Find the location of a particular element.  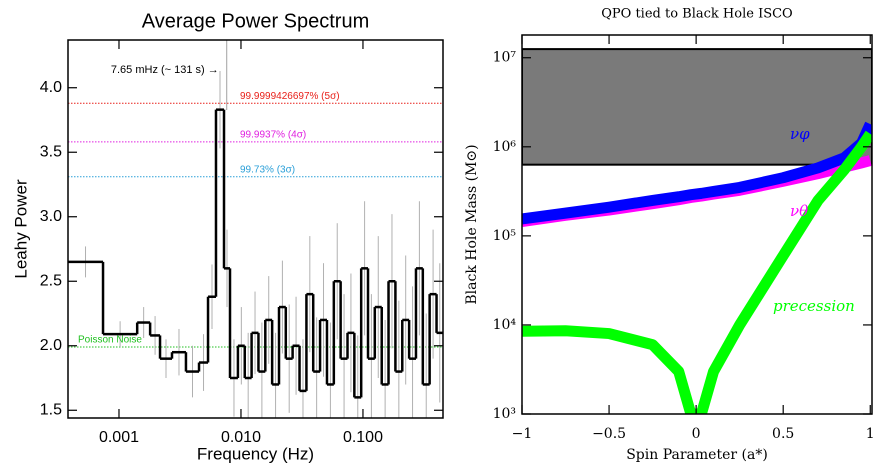

threshold-label: 99.73% (3σ) is located at coordinates (267, 169).